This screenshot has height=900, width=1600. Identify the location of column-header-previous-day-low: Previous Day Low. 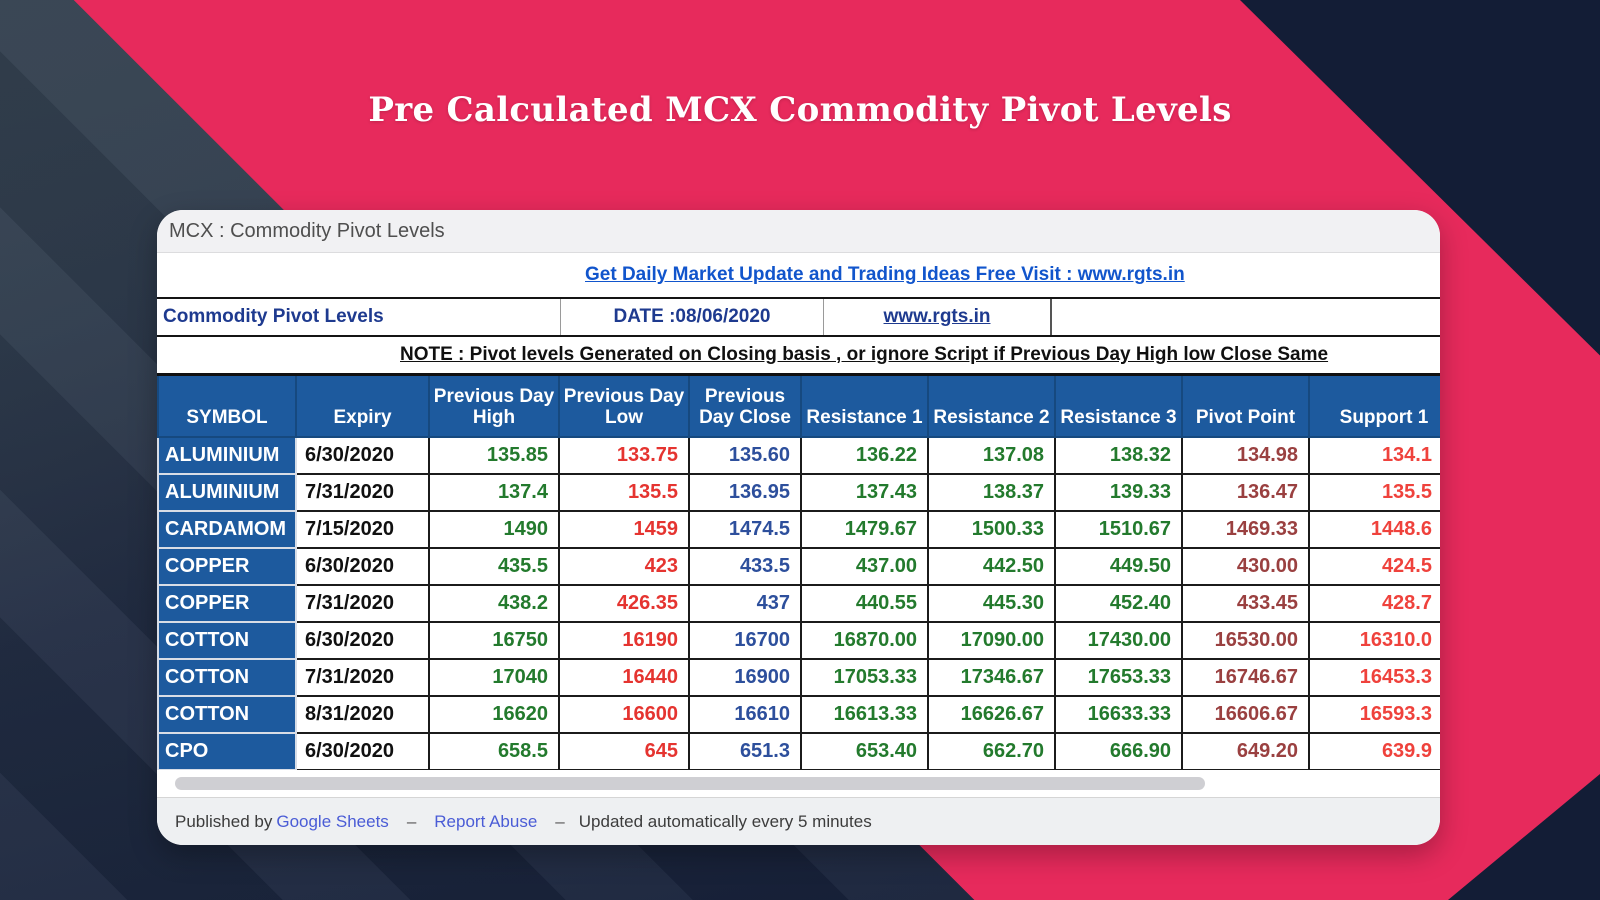
(624, 405).